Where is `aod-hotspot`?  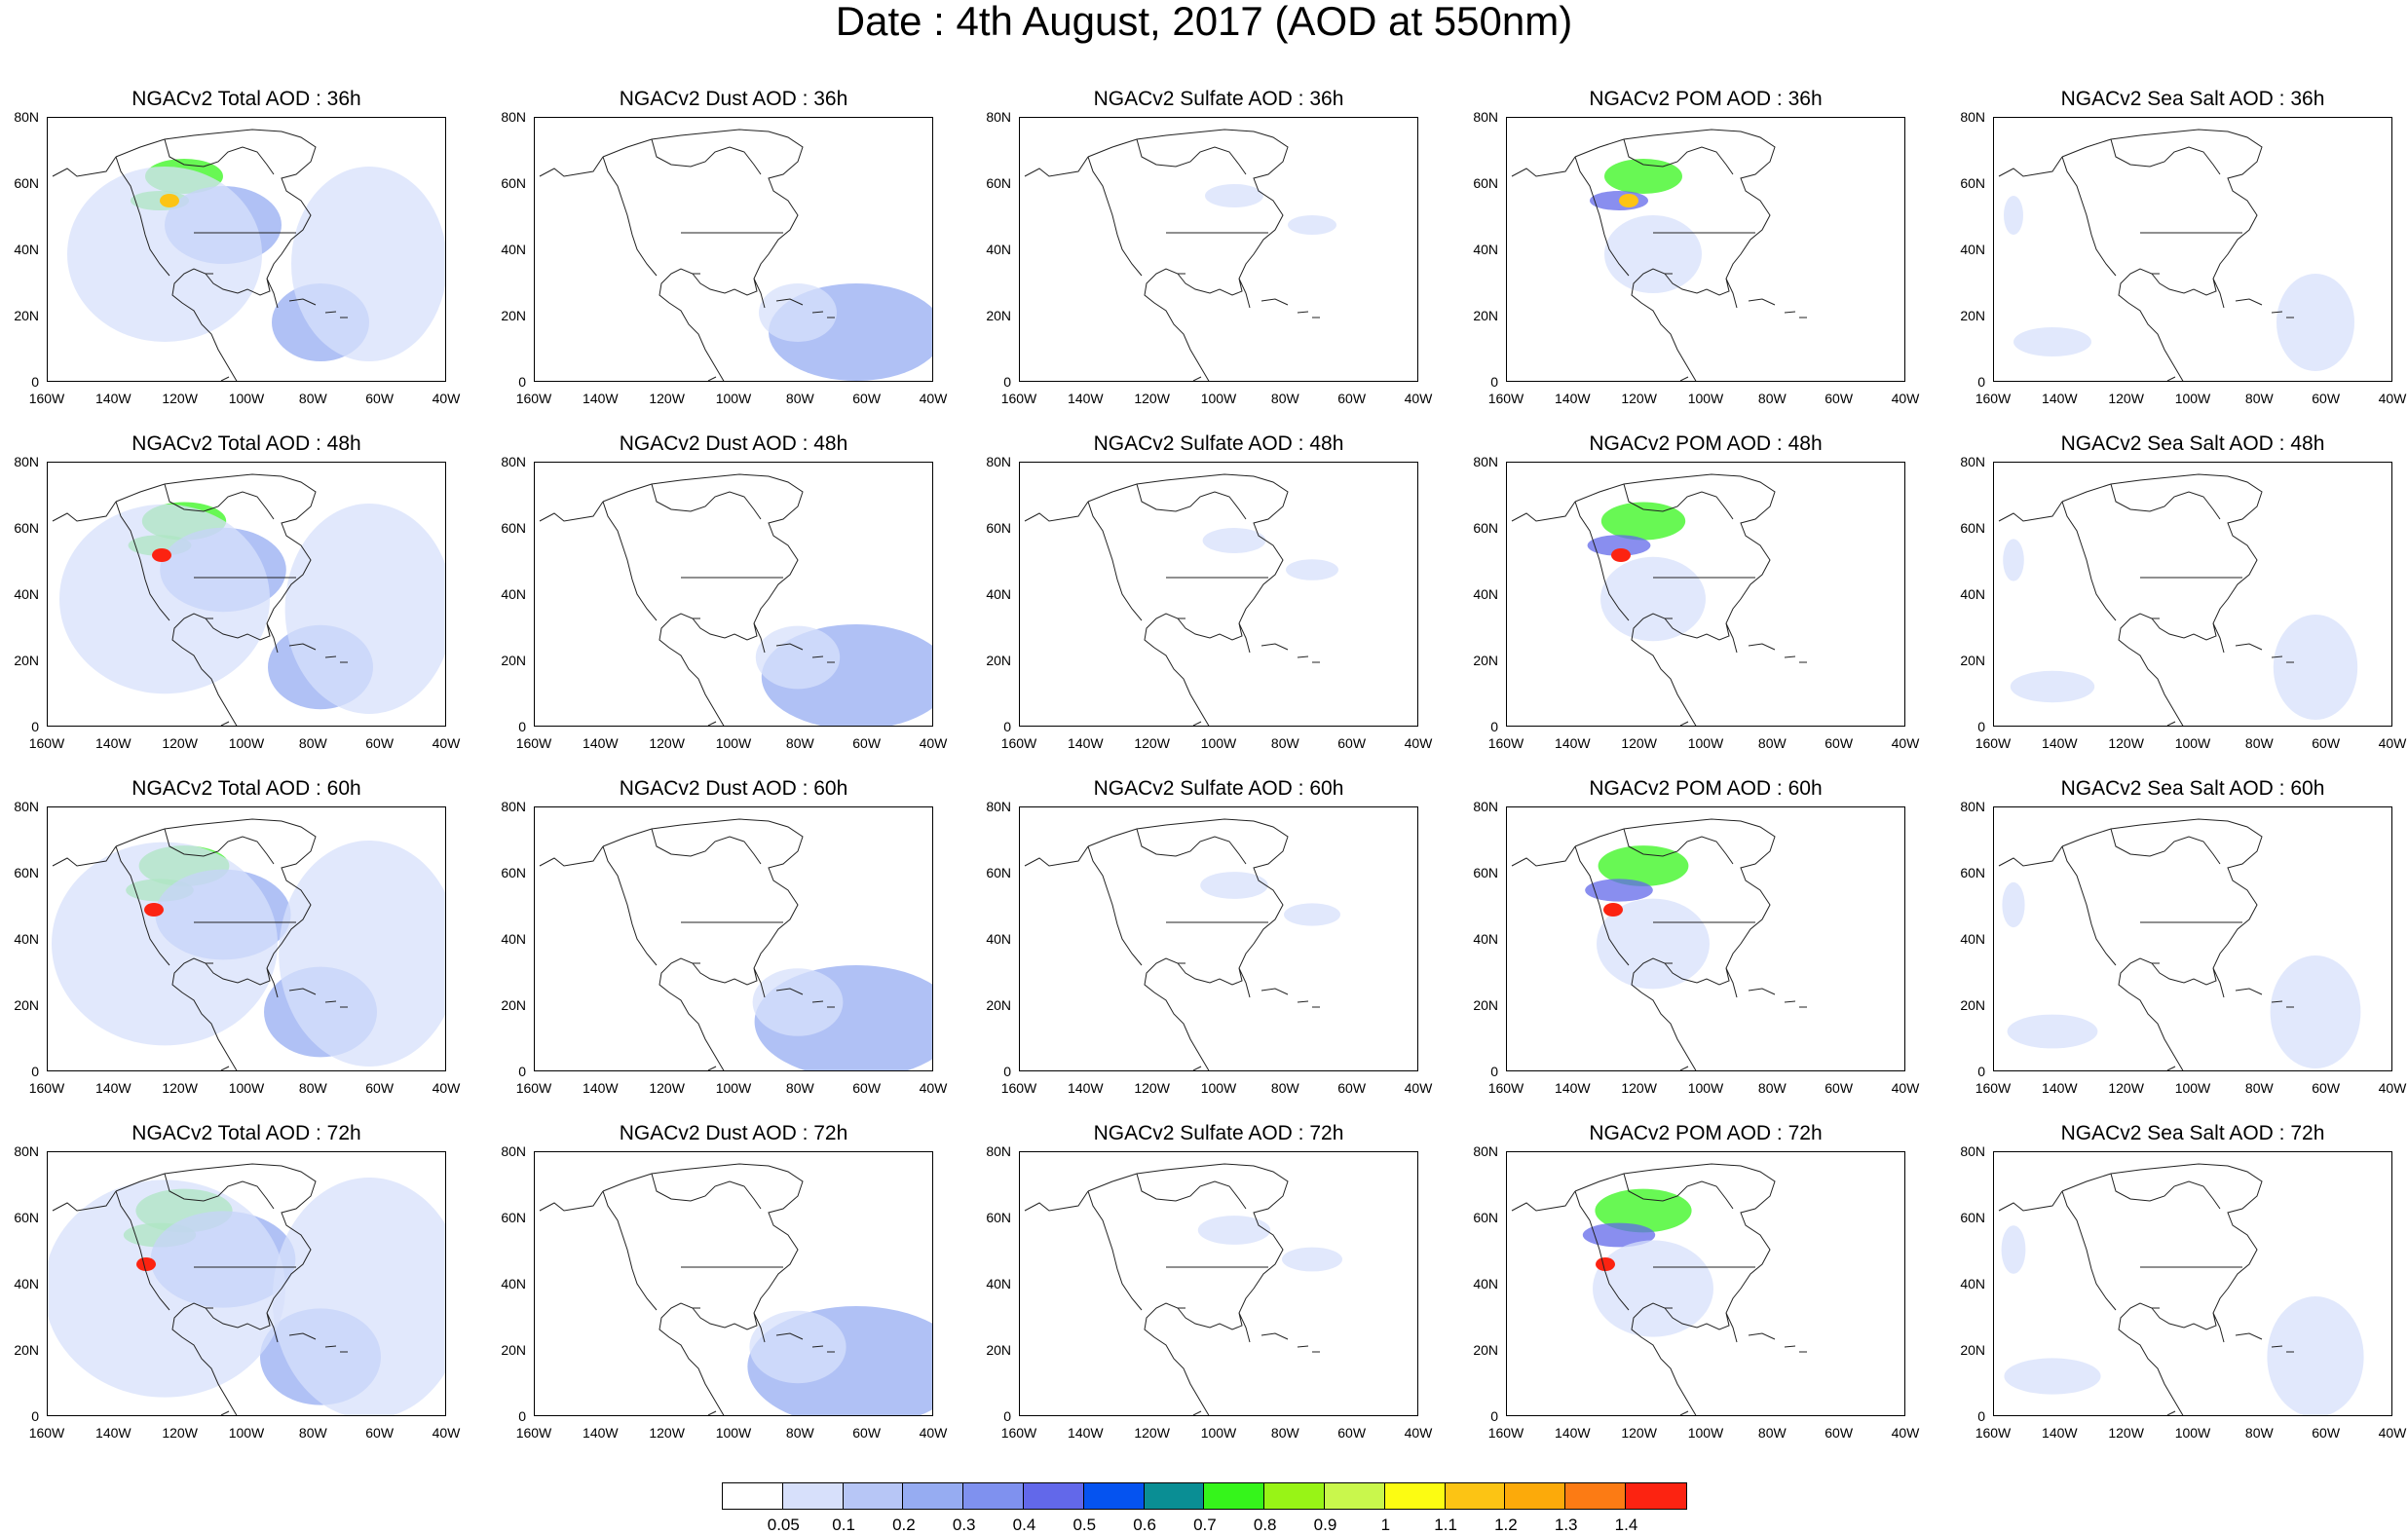 aod-hotspot is located at coordinates (154, 910).